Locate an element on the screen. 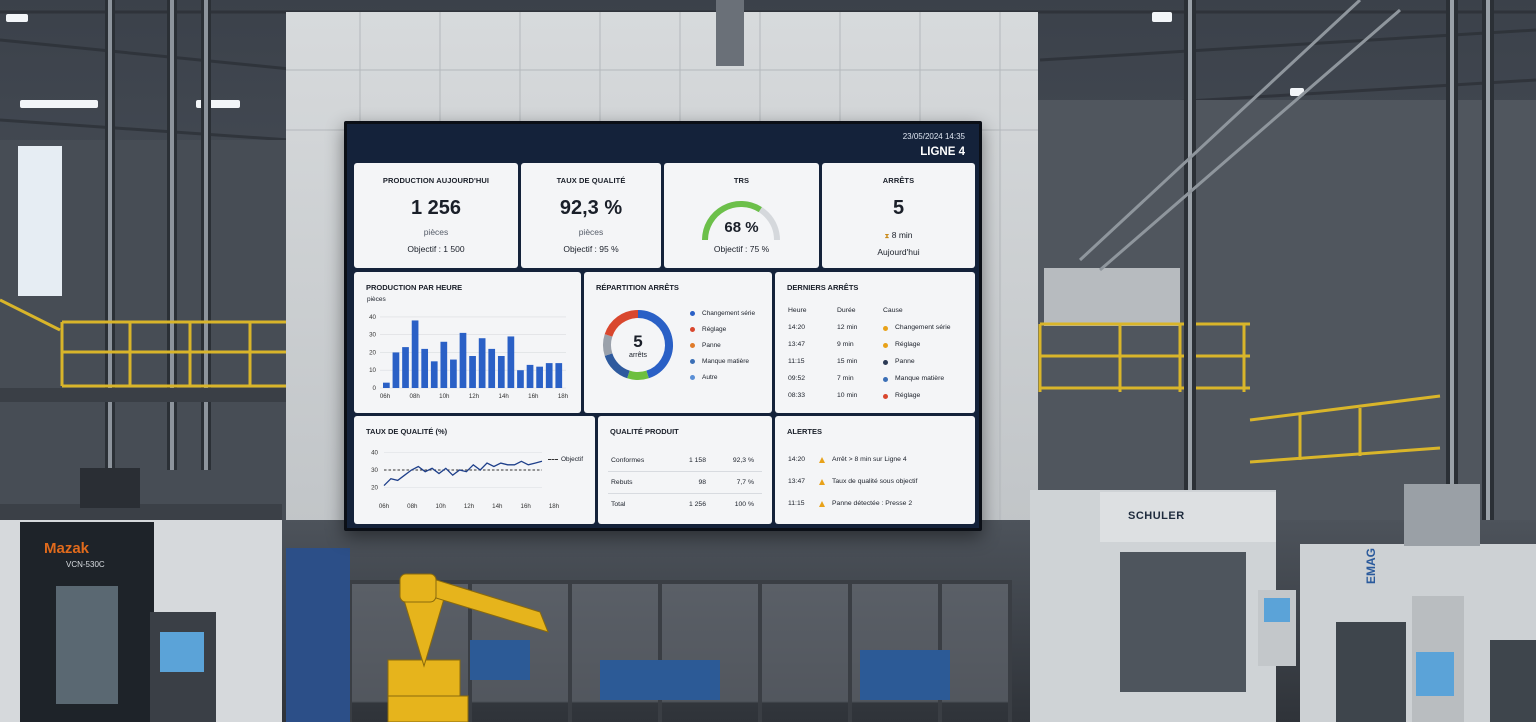  quality-count: 1 256 is located at coordinates (697, 504).